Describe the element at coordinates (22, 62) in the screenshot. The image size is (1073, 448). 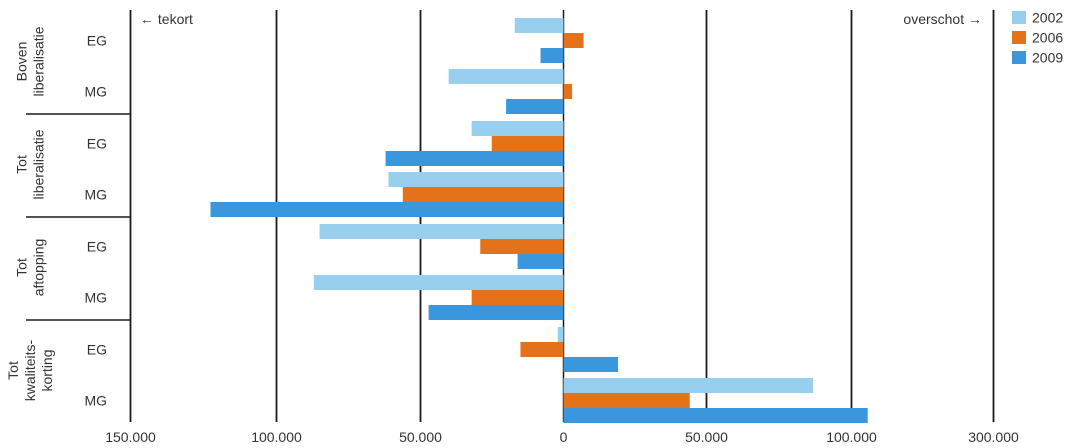
I see `group-label-line: Boven` at that location.